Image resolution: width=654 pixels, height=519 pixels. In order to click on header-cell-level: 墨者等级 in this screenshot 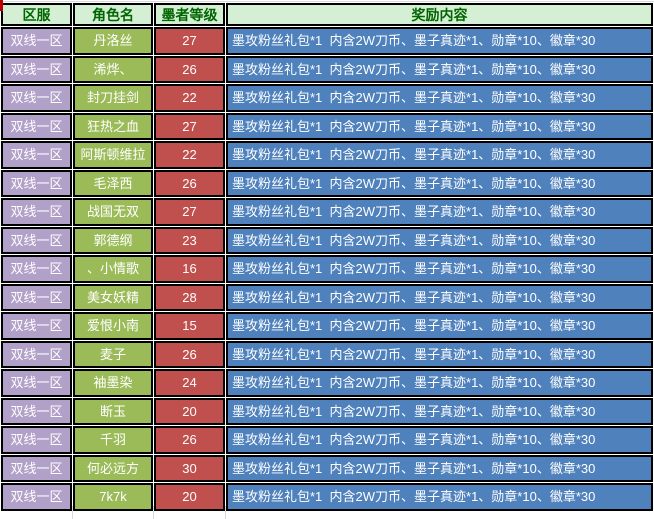, I will do `click(189, 14)`.